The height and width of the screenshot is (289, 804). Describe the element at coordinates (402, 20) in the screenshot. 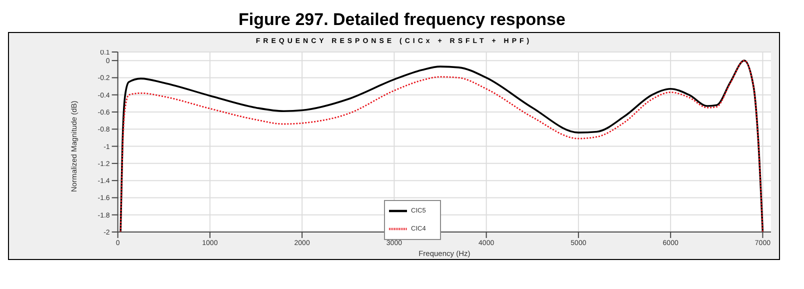

I see `chart-title: Figure 297. Detailed frequency response` at that location.